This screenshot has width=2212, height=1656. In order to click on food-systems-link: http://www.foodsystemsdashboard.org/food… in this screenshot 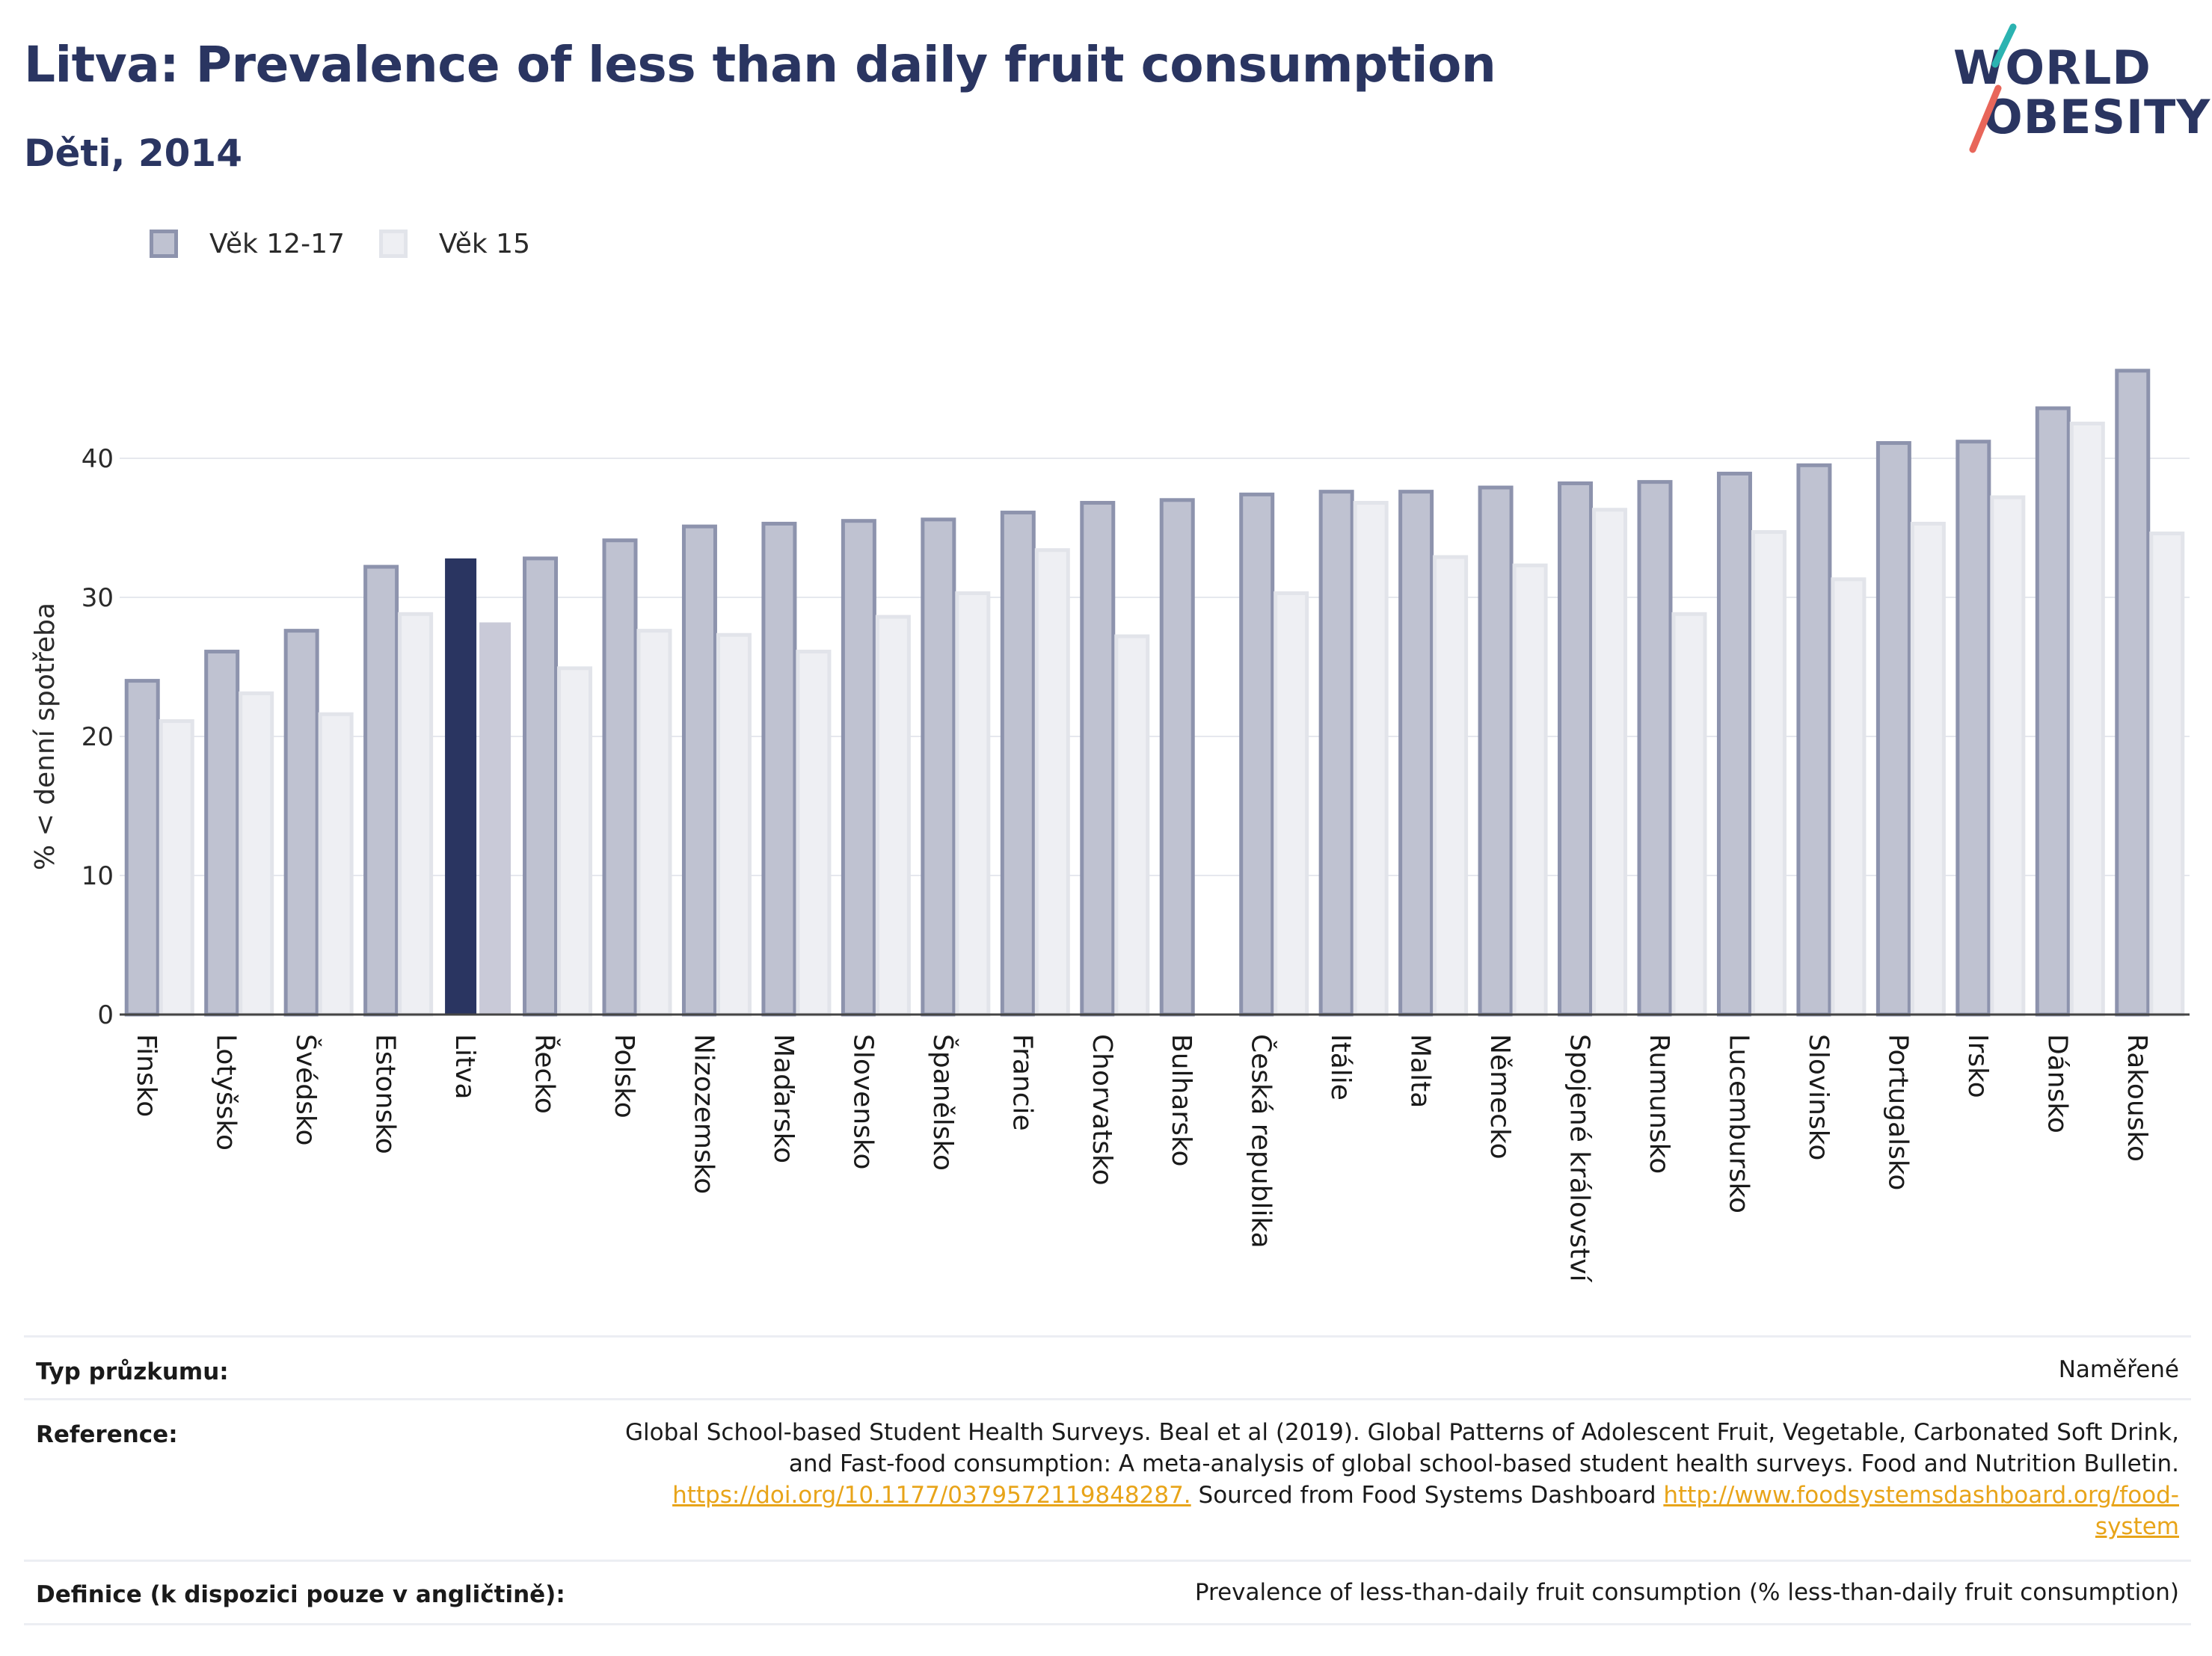, I will do `click(1921, 1495)`.